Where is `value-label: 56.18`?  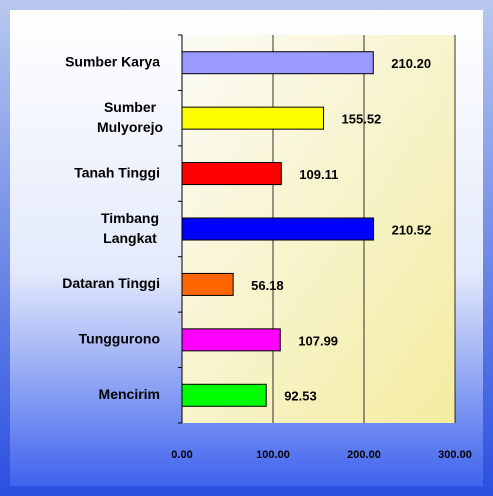
value-label: 56.18 is located at coordinates (267, 285).